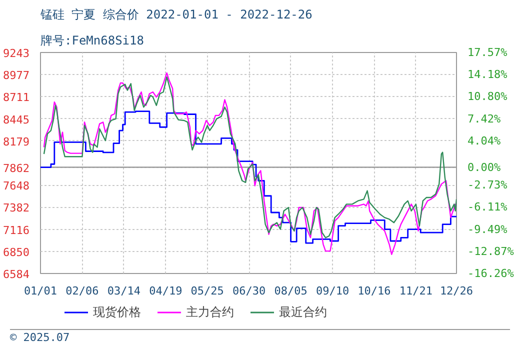 The image size is (520, 350). I want to click on y2-tick-label: 4.04%, so click(484, 141).